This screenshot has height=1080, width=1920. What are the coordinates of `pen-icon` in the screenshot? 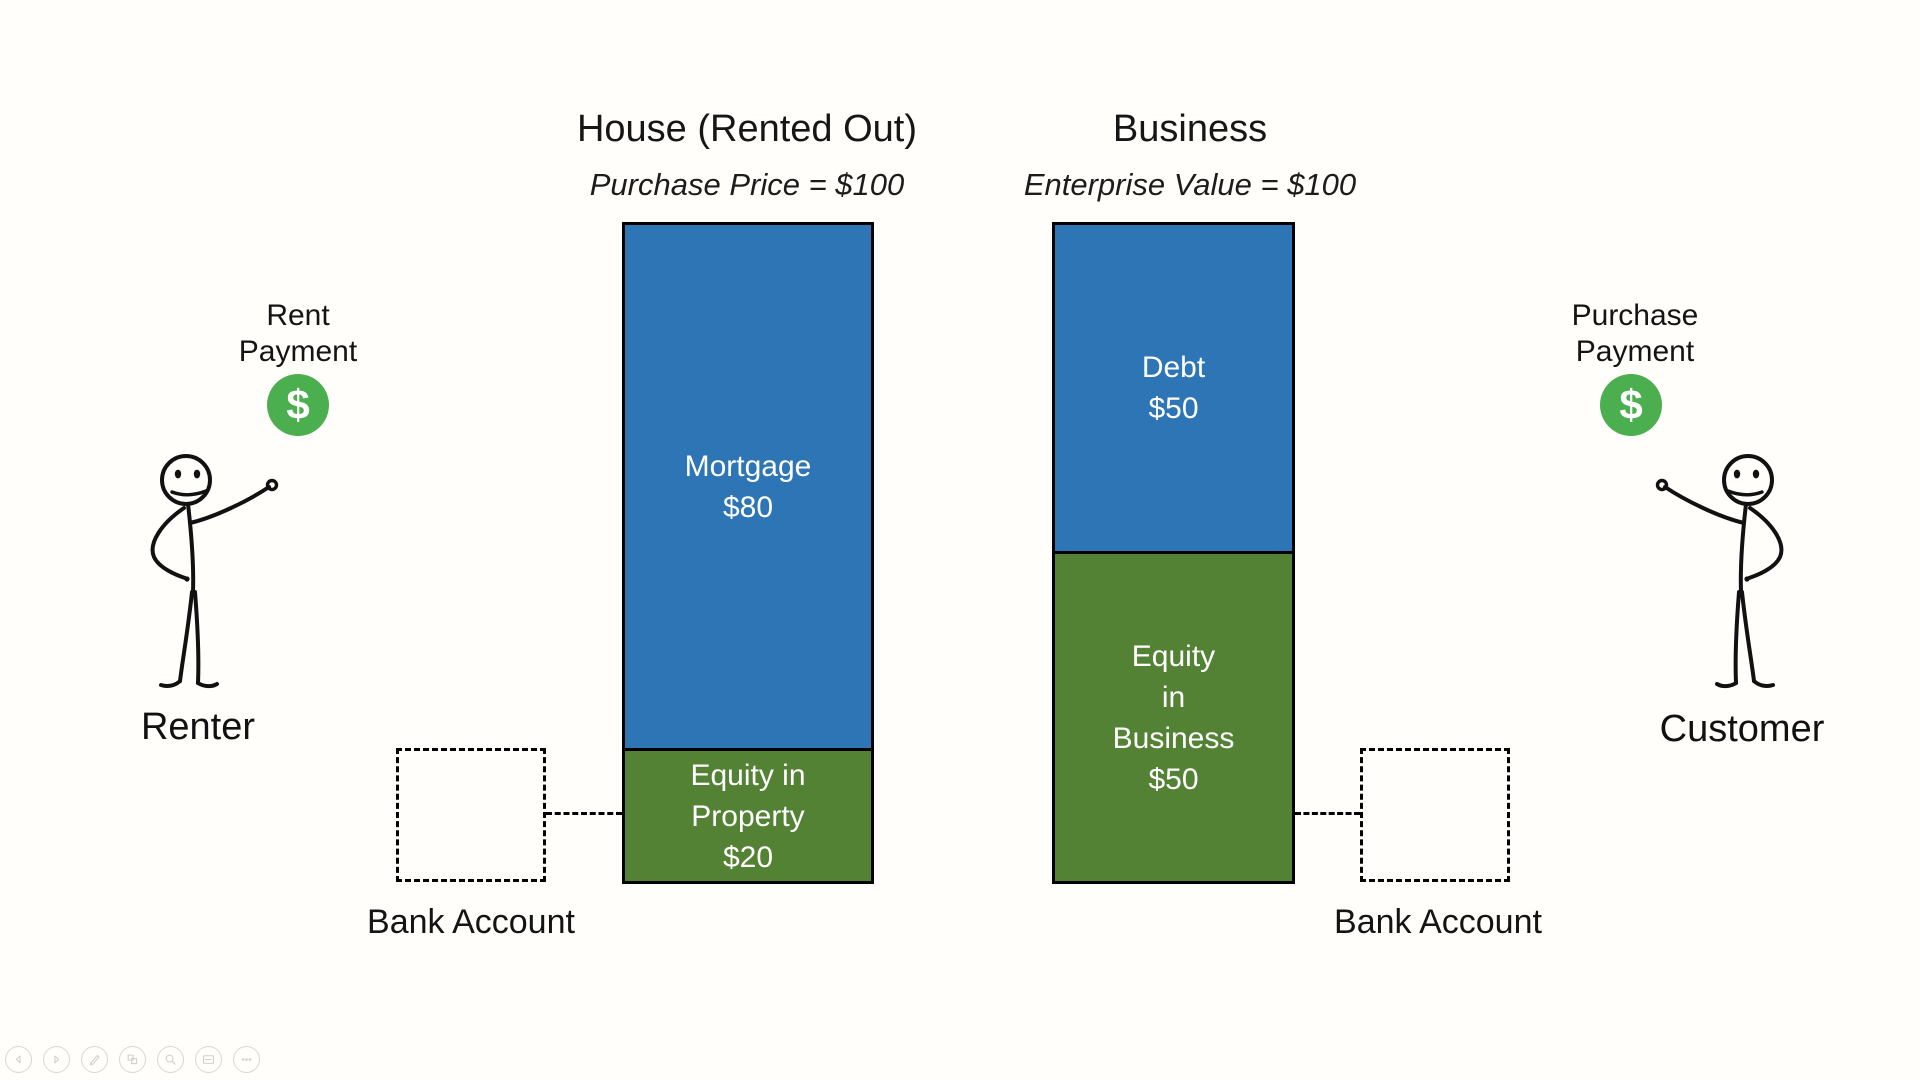 It's located at (94, 1060).